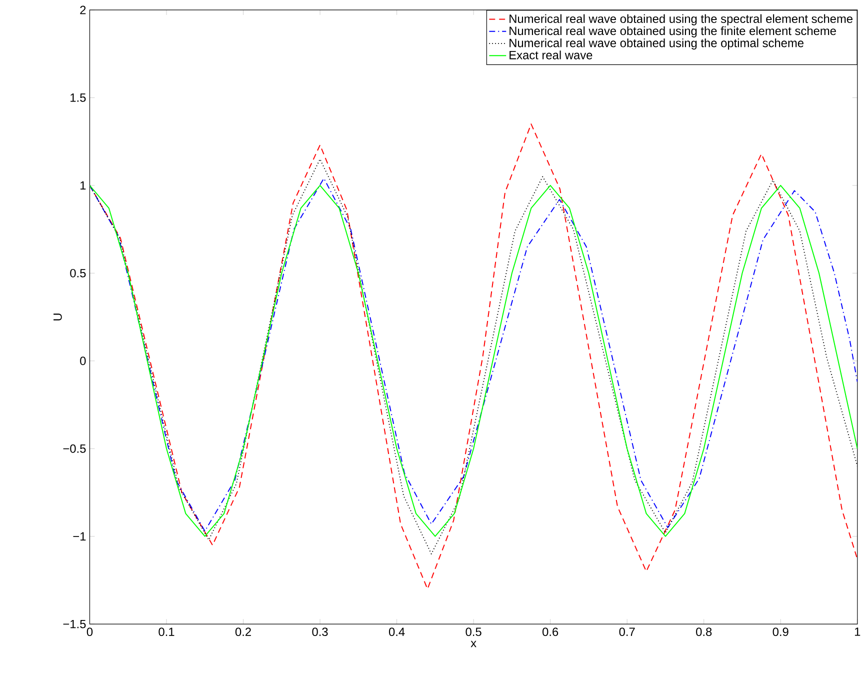 This screenshot has width=864, height=675. What do you see at coordinates (79, 536) in the screenshot?
I see `y-tick-label: −1` at bounding box center [79, 536].